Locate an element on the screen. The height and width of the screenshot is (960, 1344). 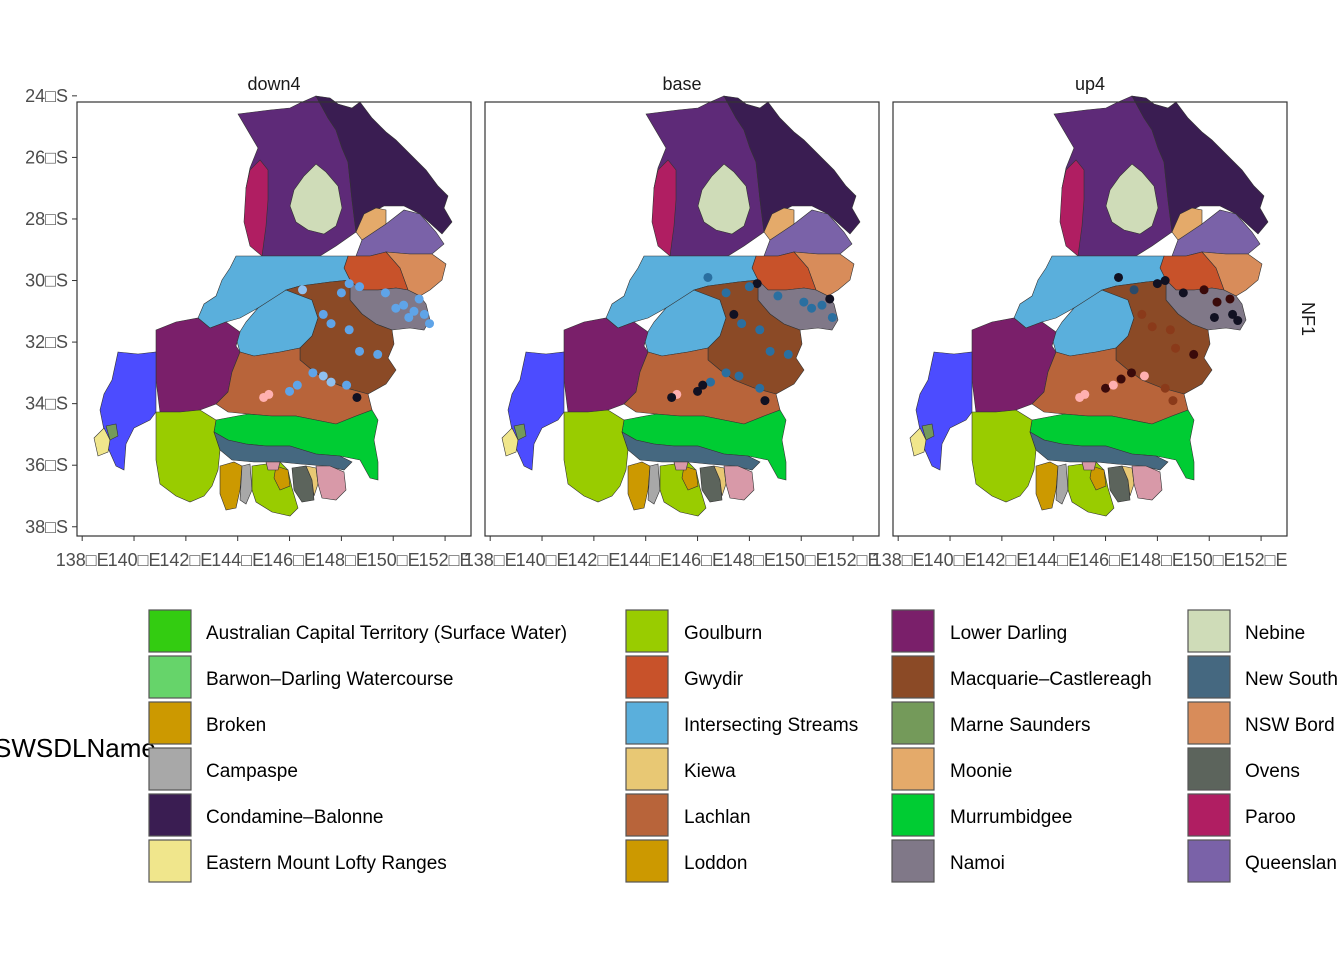
legend-label: Macquarie–Castlereagh is located at coordinates (1051, 679).